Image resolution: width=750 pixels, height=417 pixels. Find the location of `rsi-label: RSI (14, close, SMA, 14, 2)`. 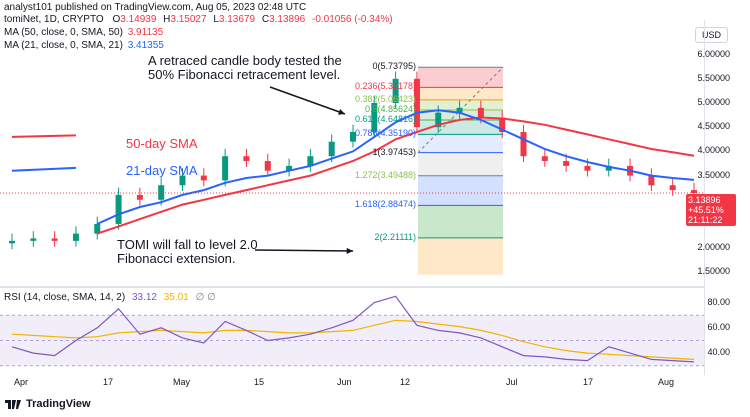

rsi-label: RSI (14, close, SMA, 14, 2) is located at coordinates (65, 297).